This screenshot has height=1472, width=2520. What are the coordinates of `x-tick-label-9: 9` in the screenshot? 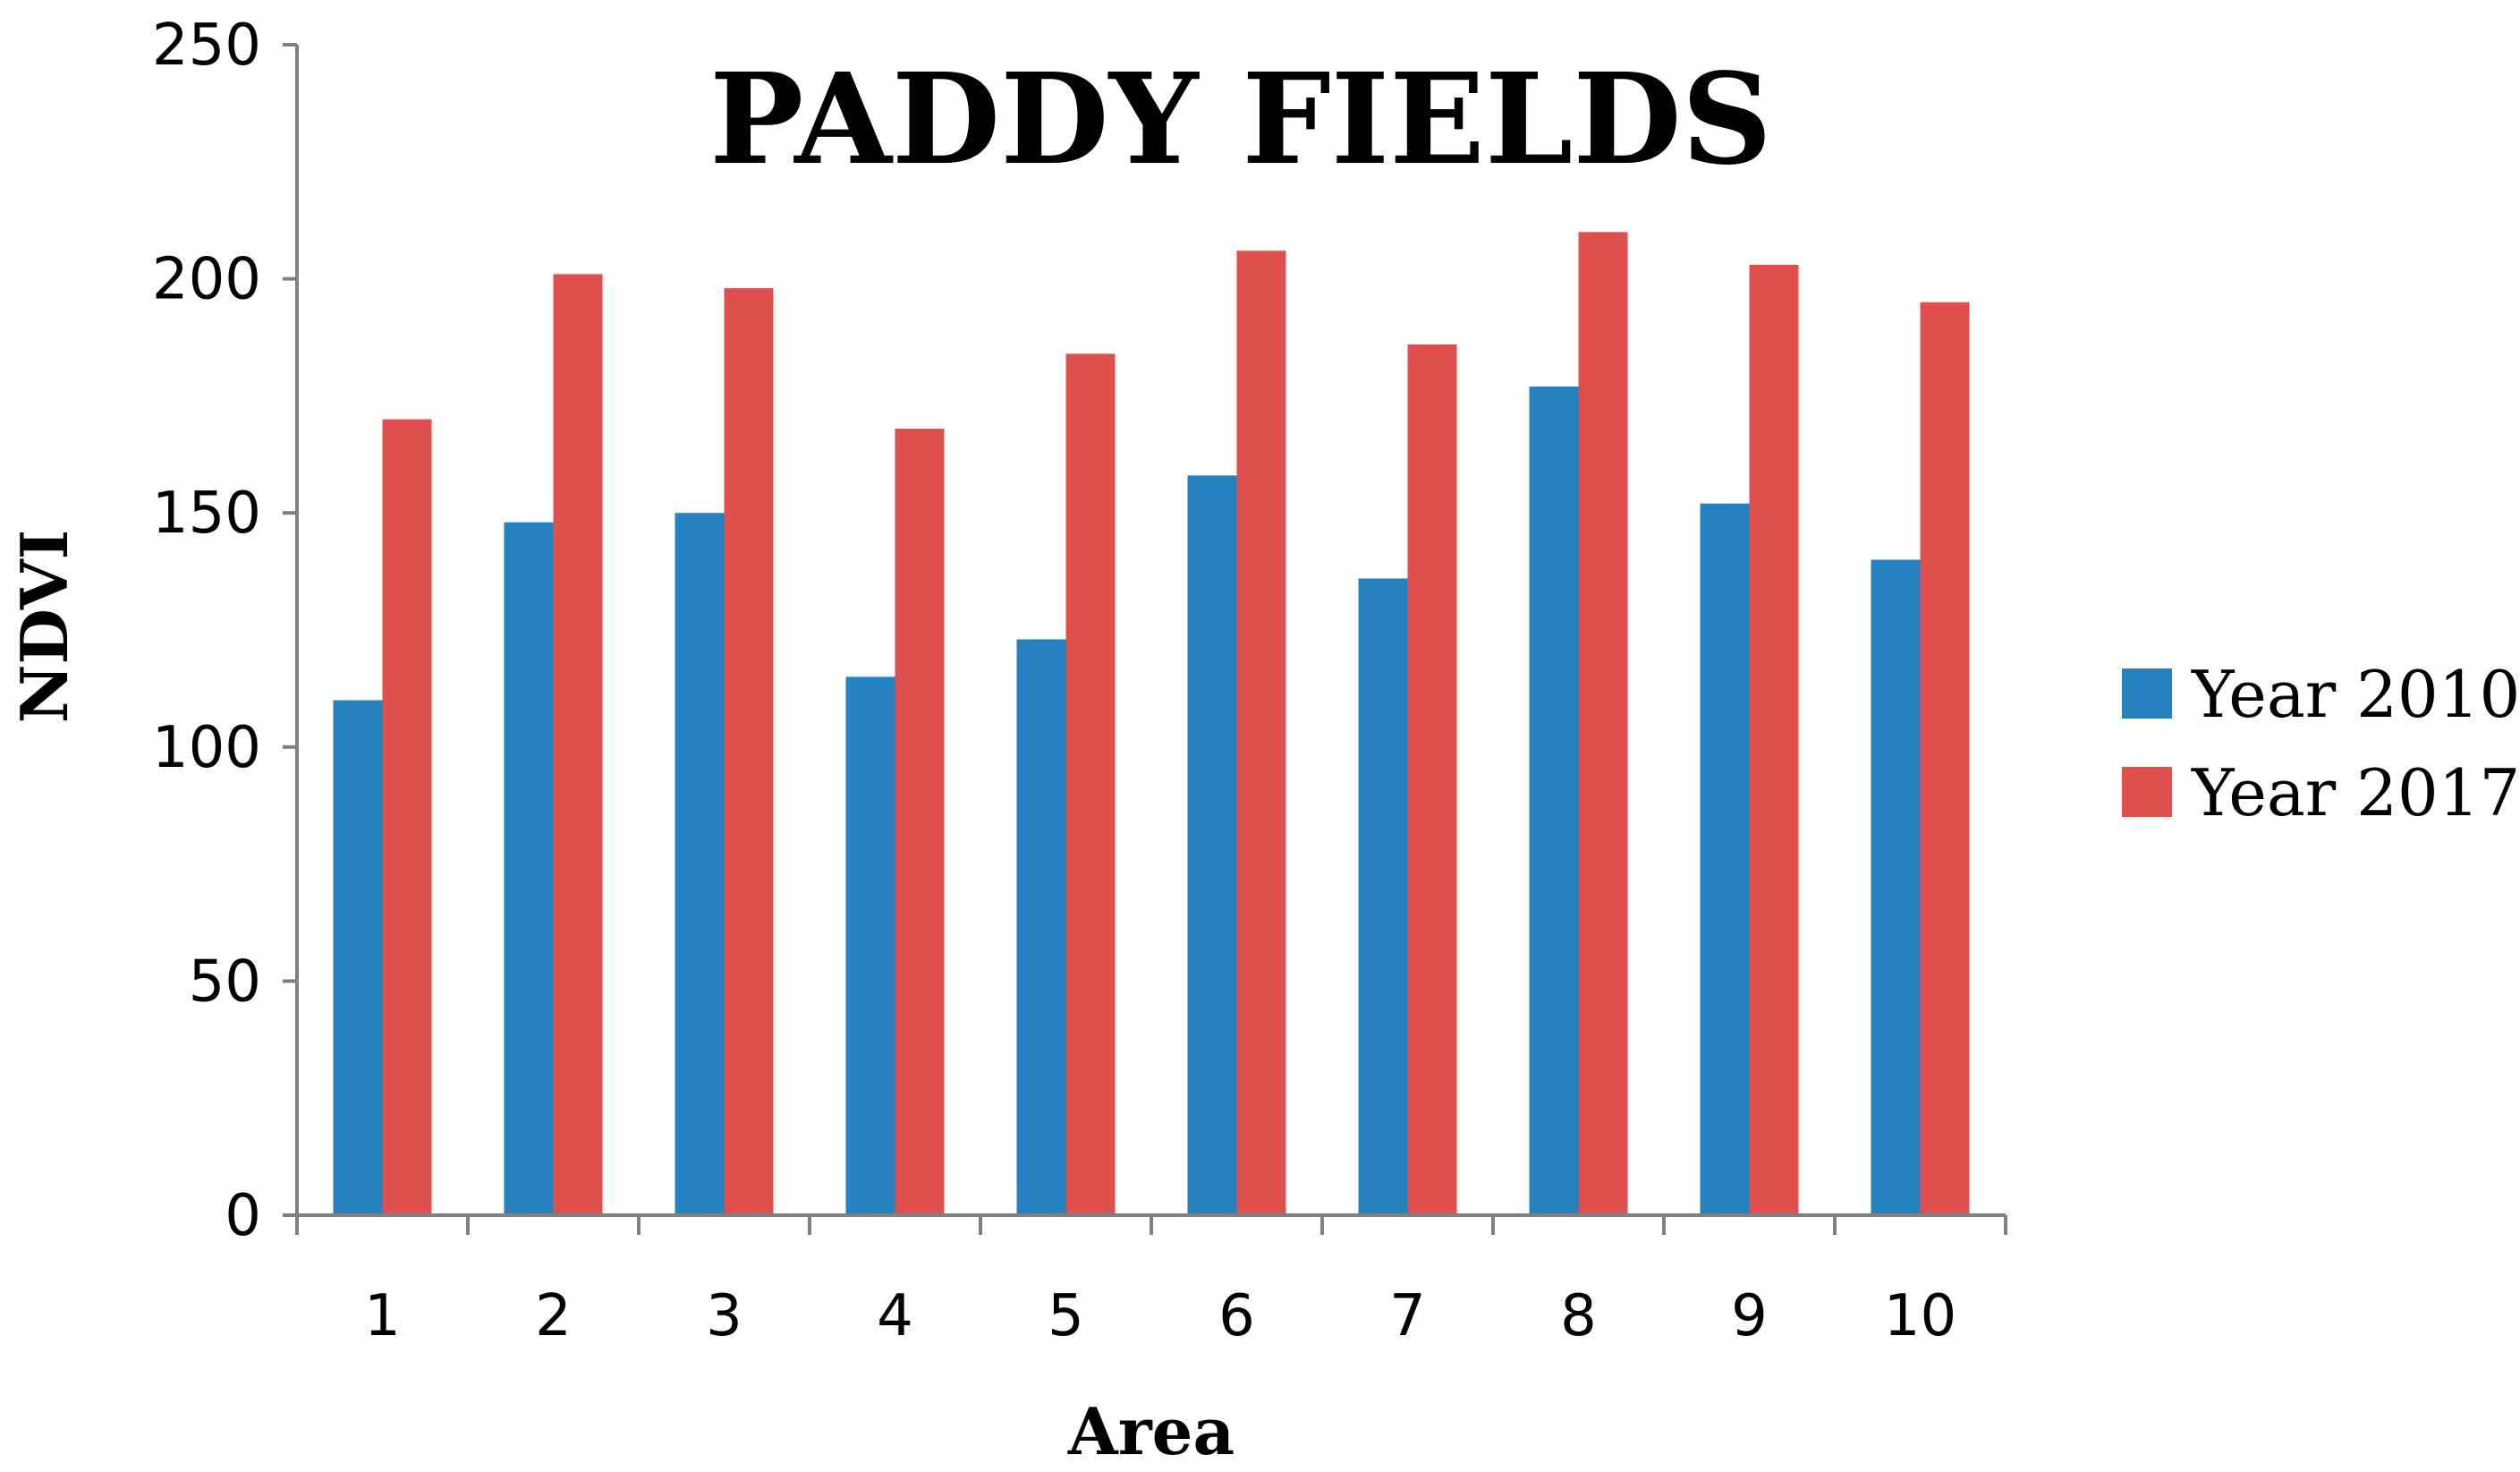 It's located at (1749, 1316).